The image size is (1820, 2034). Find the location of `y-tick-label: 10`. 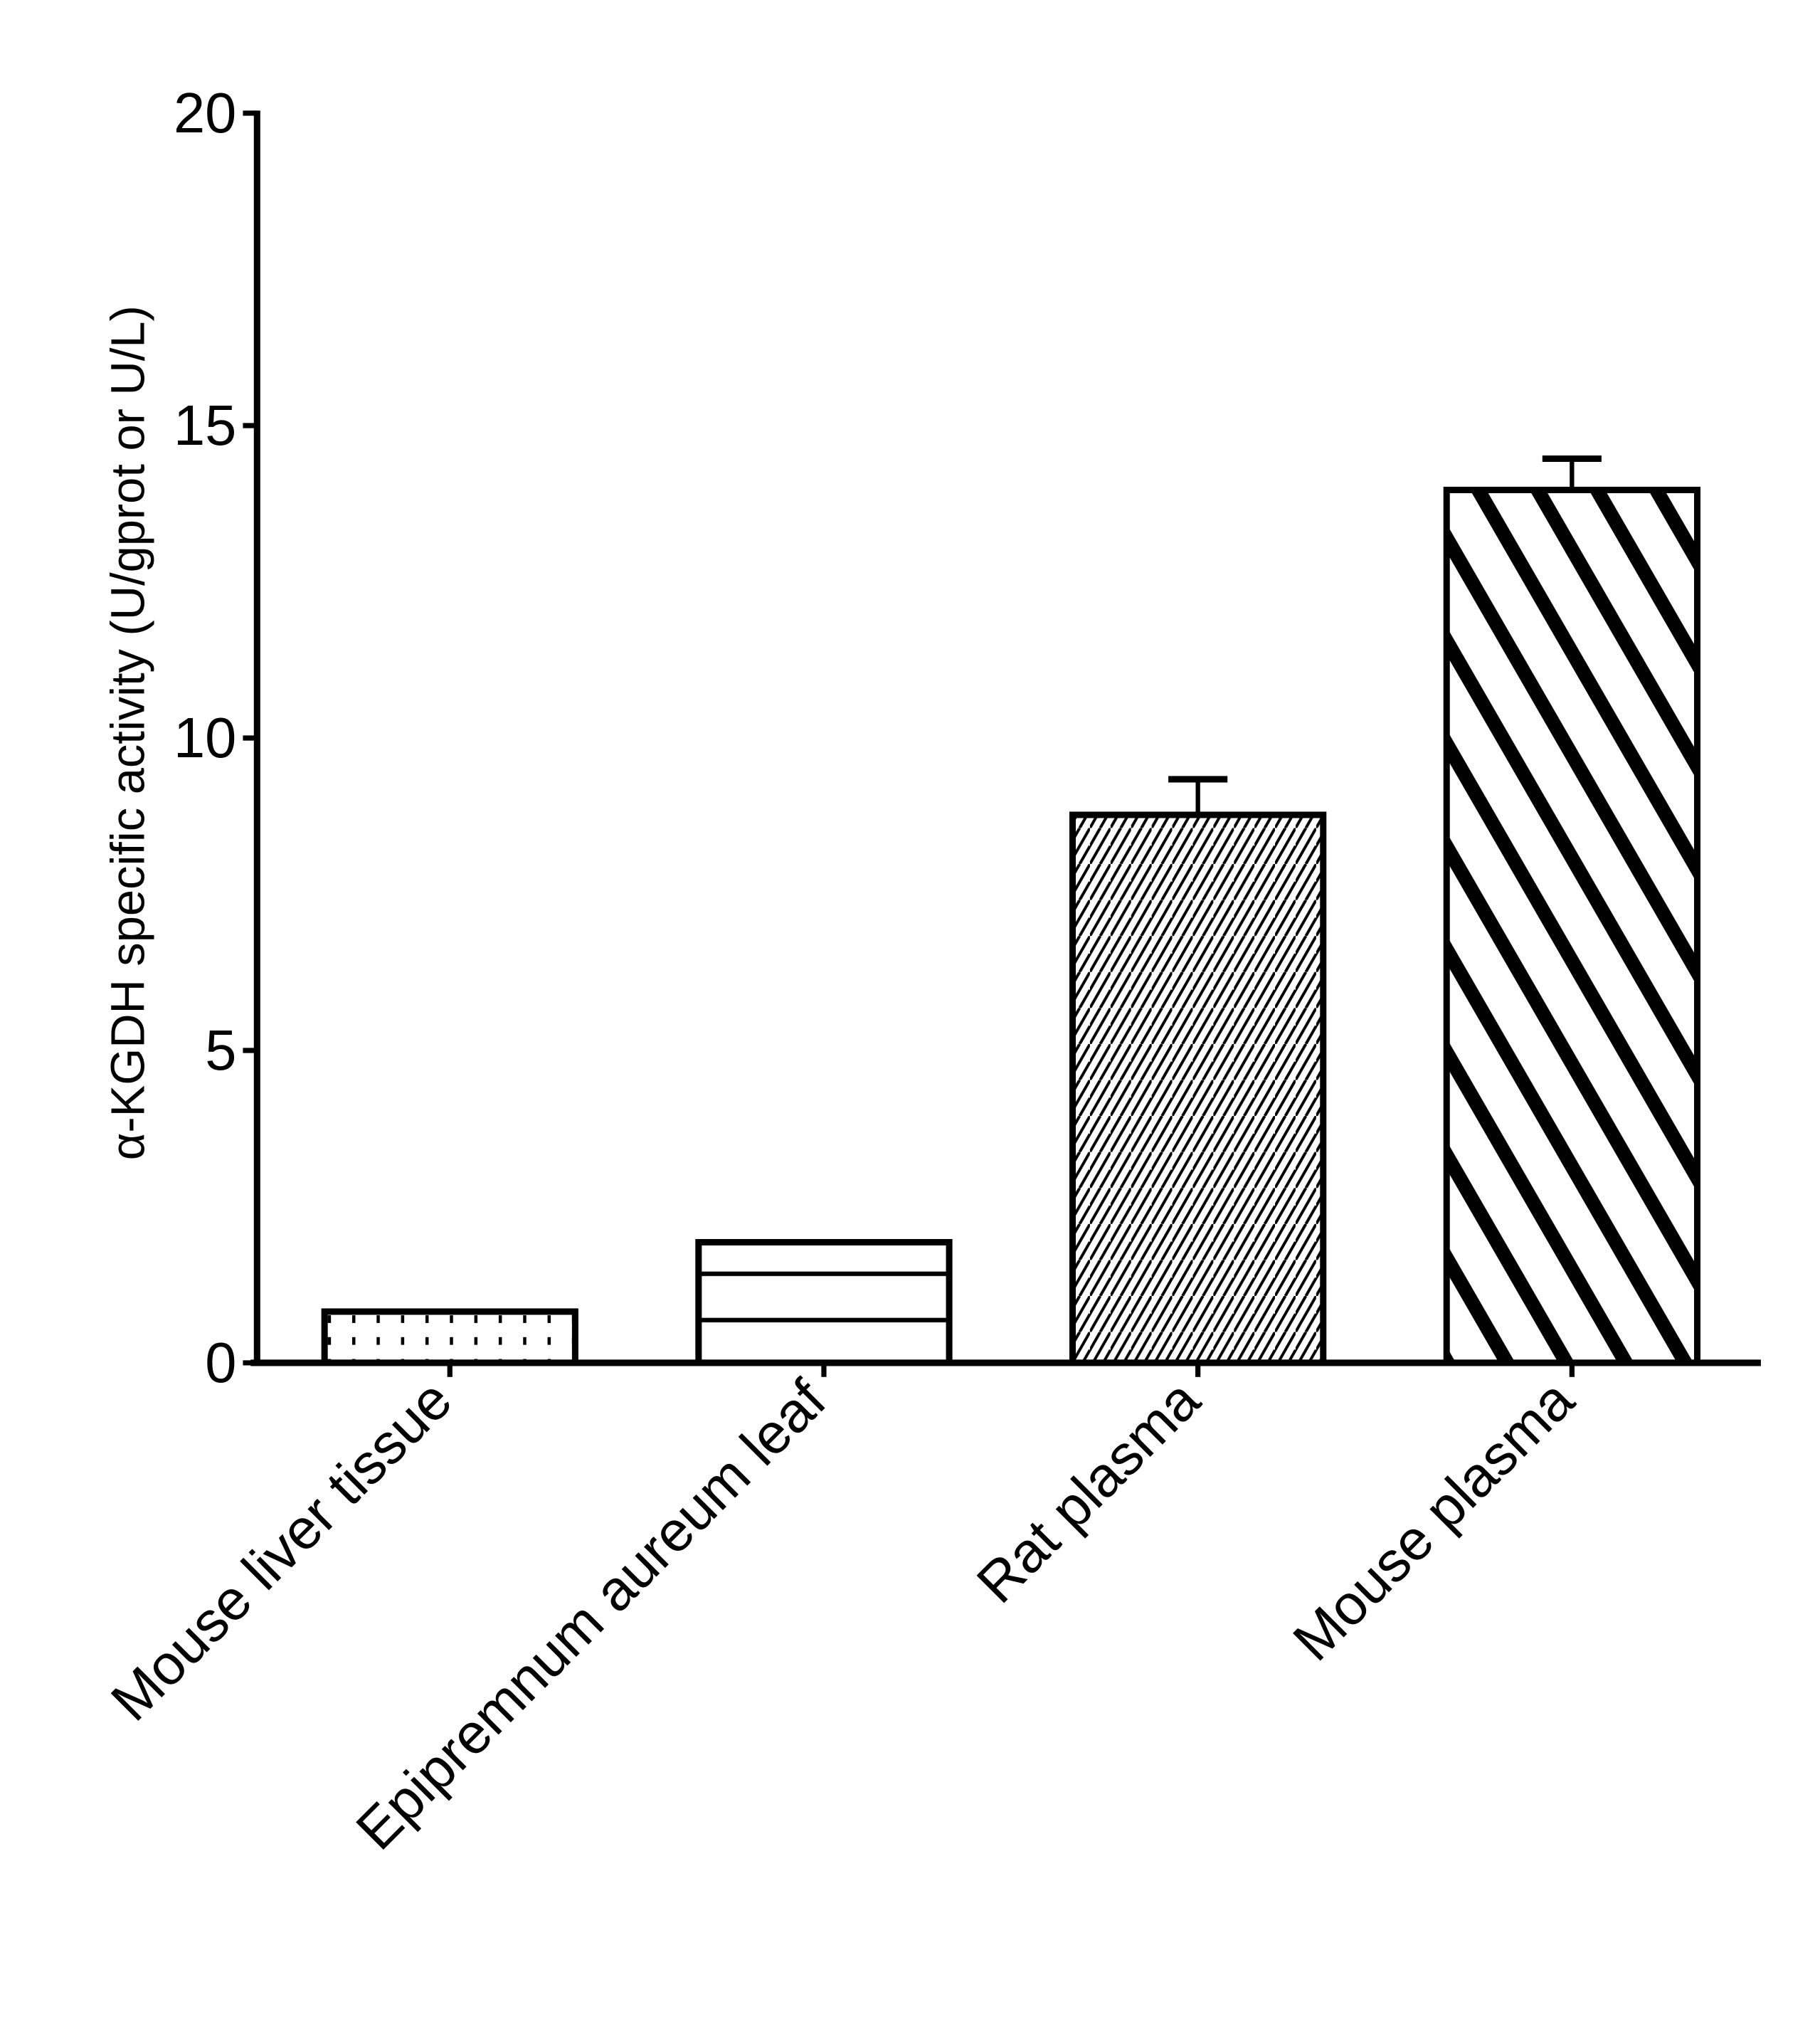

y-tick-label: 10 is located at coordinates (205, 737).